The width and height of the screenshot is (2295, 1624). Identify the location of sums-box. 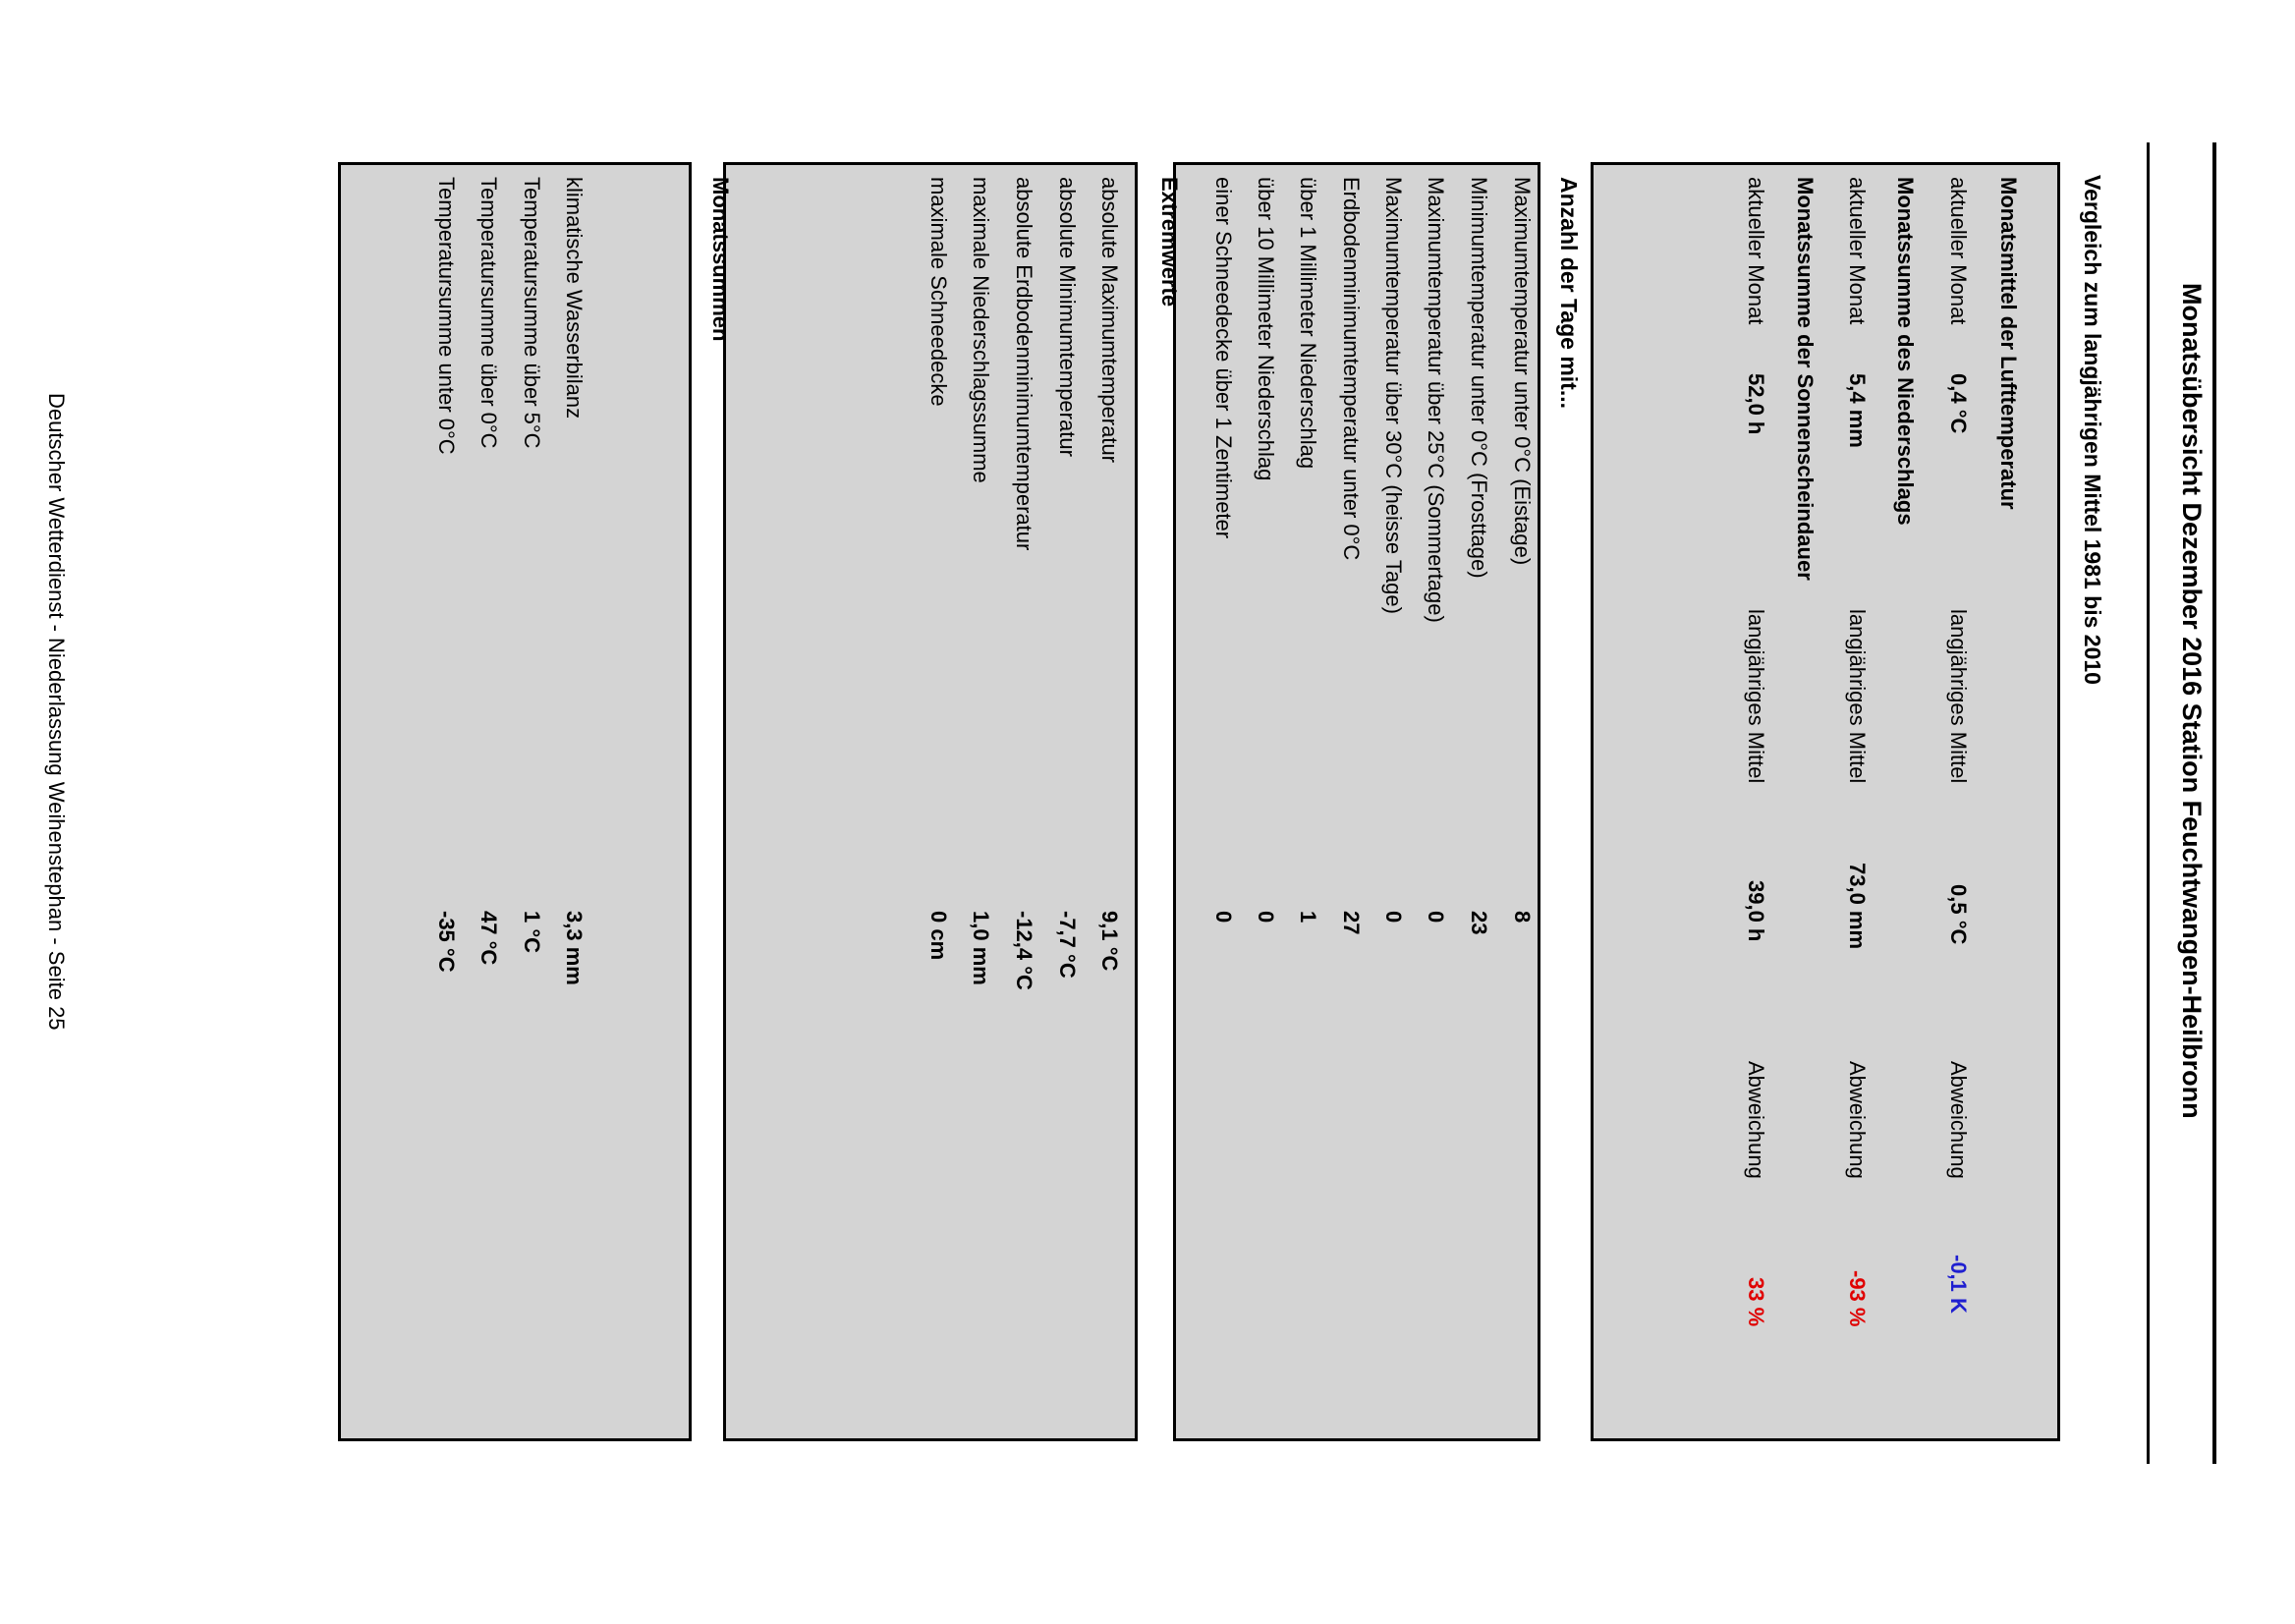
(515, 801).